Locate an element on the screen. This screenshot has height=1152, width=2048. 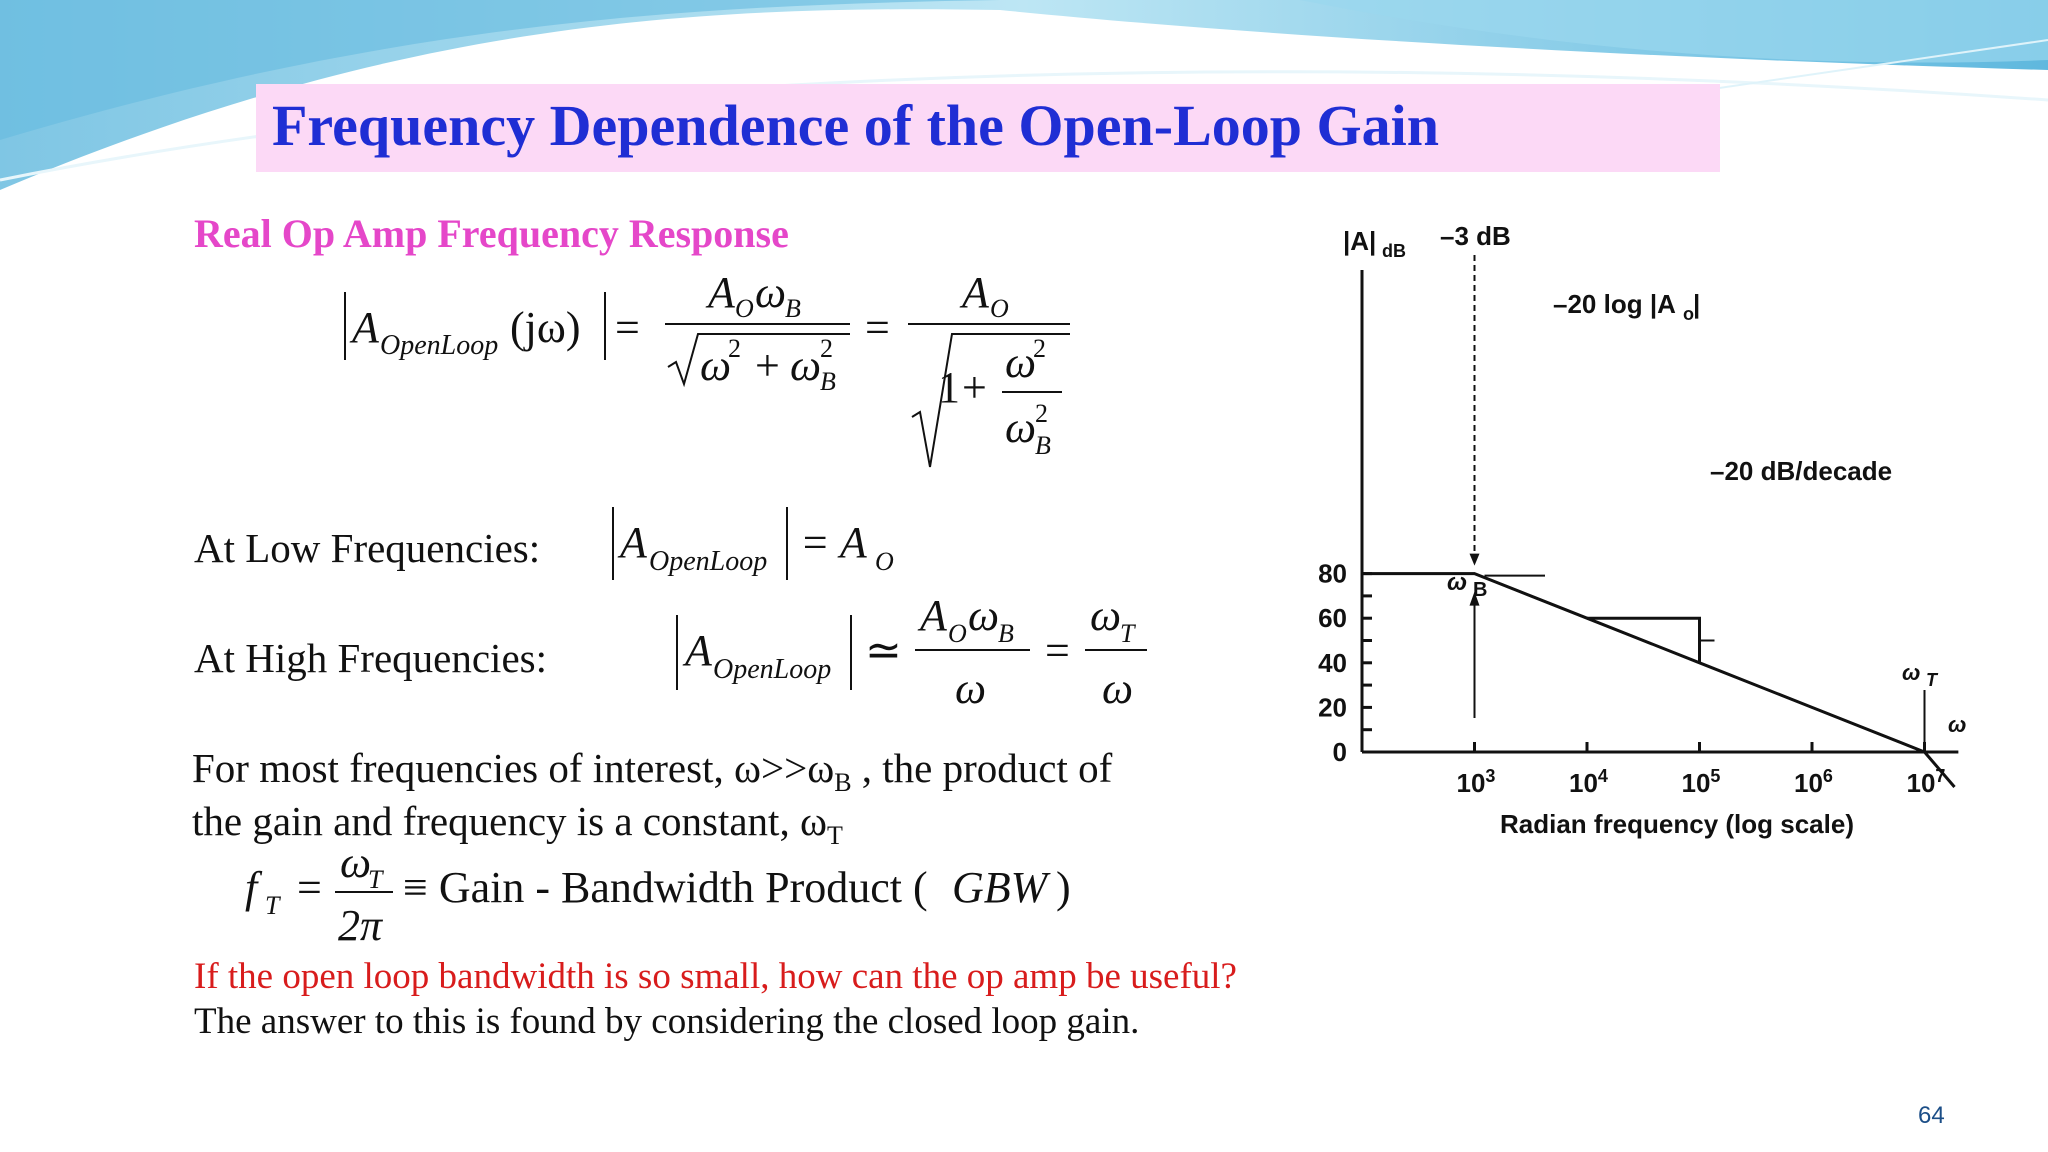
eq-main-num2-A: A is located at coordinates (974, 292).